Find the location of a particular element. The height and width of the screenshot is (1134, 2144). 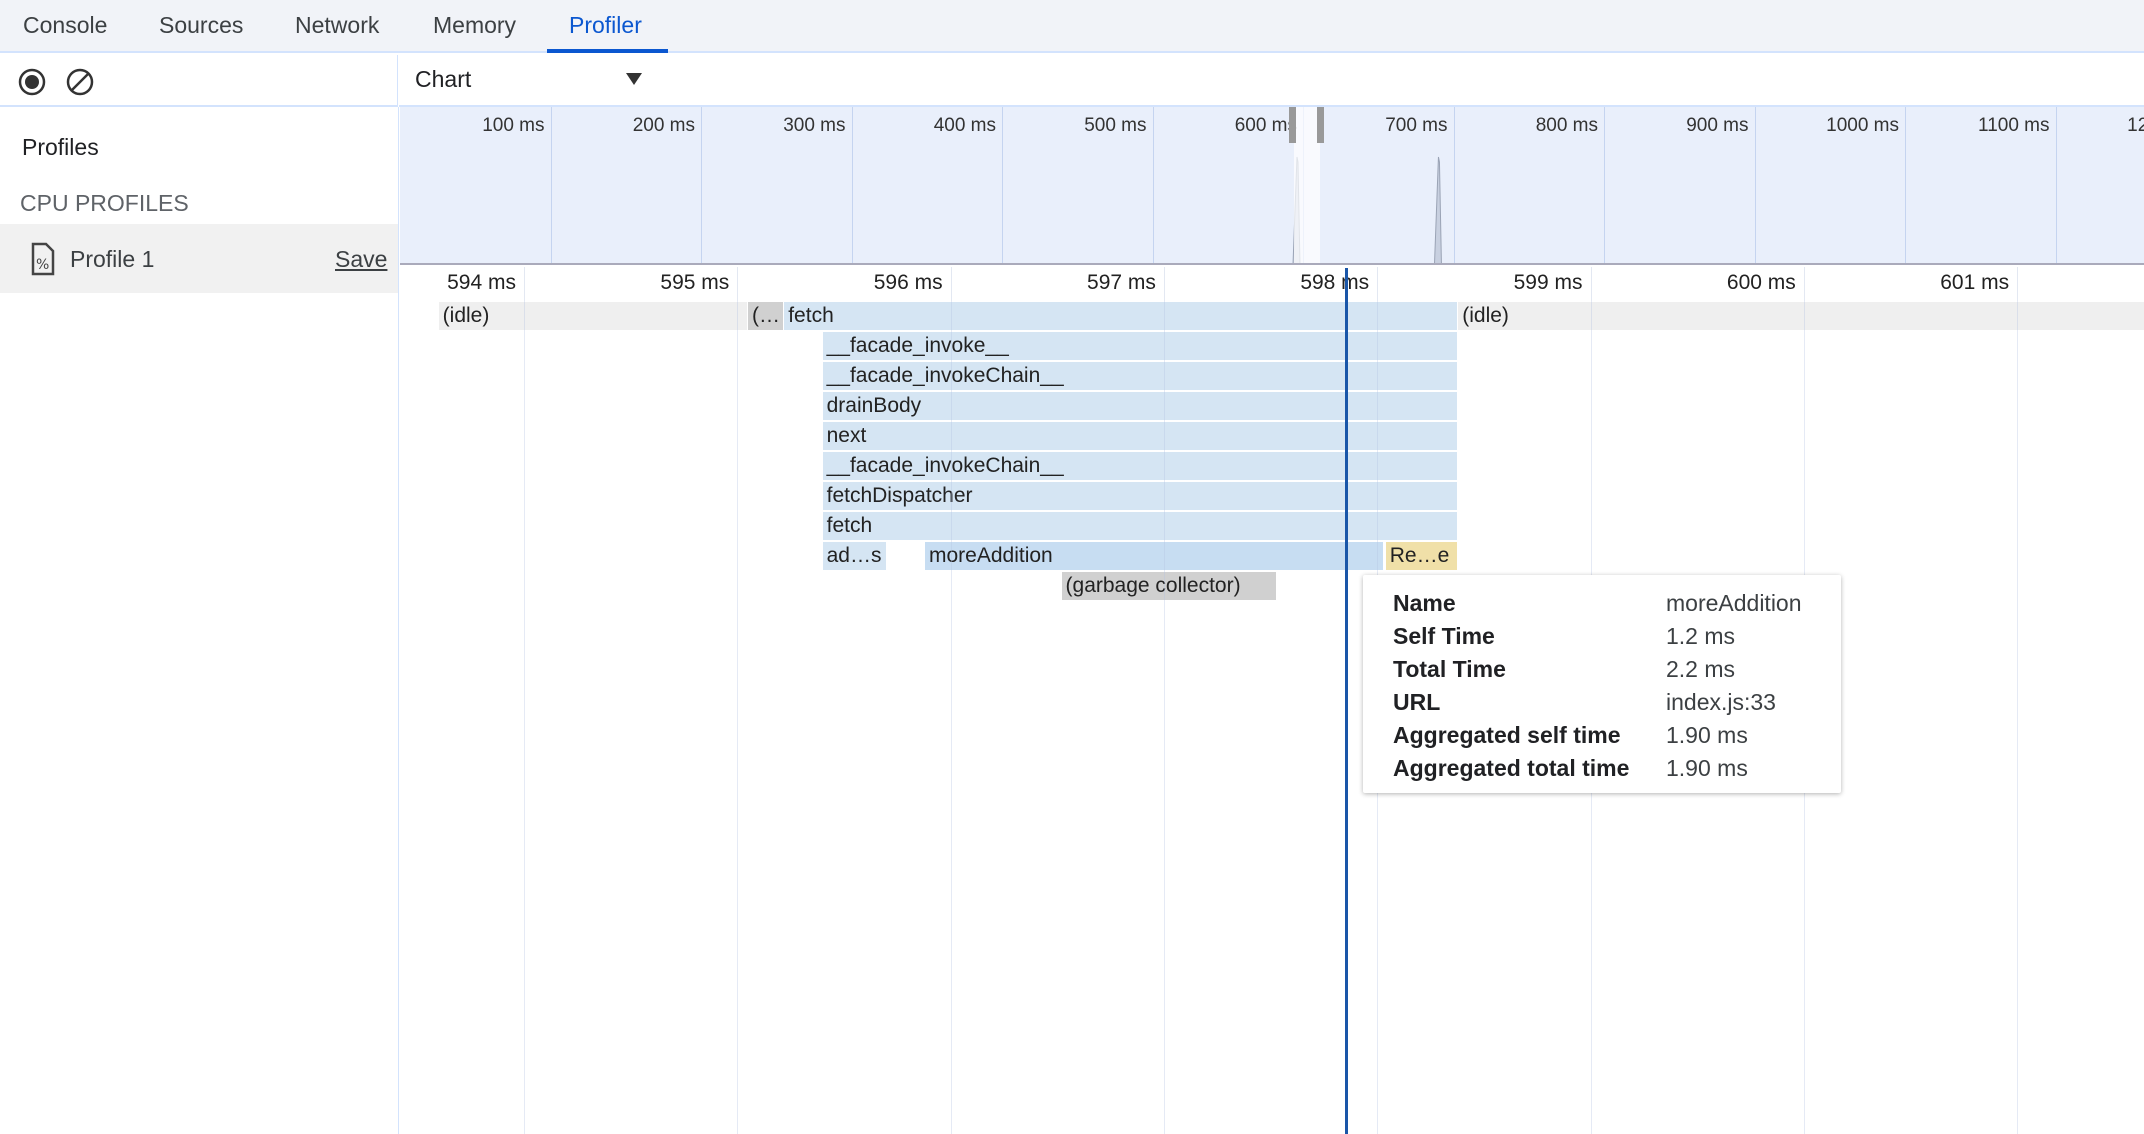

profiles-toolbar is located at coordinates (199, 81).